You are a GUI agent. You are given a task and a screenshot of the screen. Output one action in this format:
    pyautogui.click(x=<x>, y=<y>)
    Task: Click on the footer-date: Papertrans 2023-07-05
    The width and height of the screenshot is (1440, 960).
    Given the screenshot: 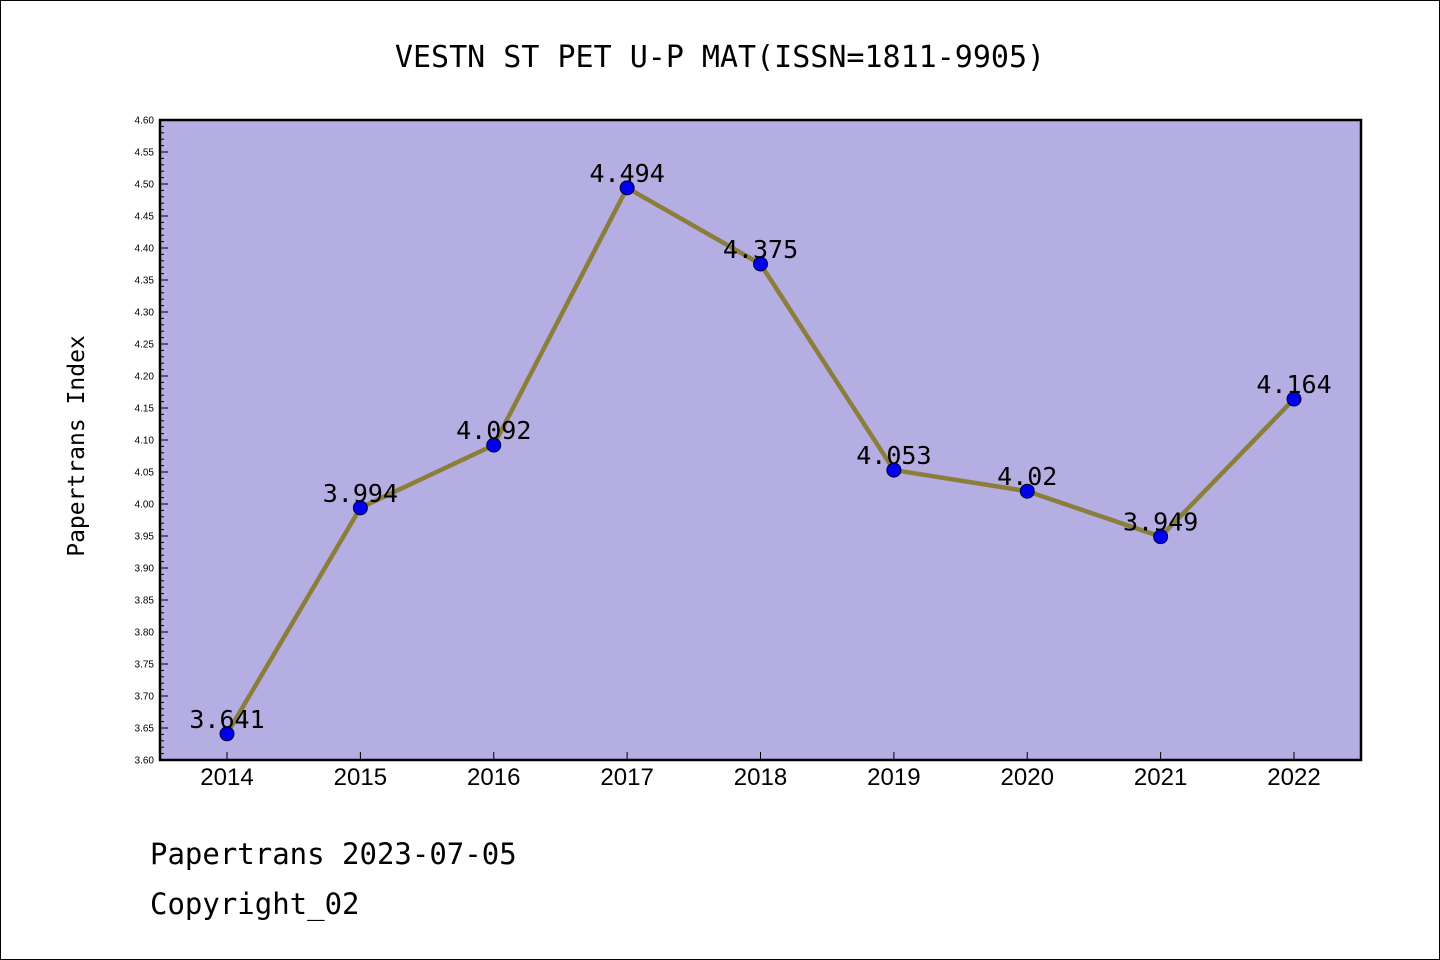 What is the action you would take?
    pyautogui.click(x=333, y=854)
    